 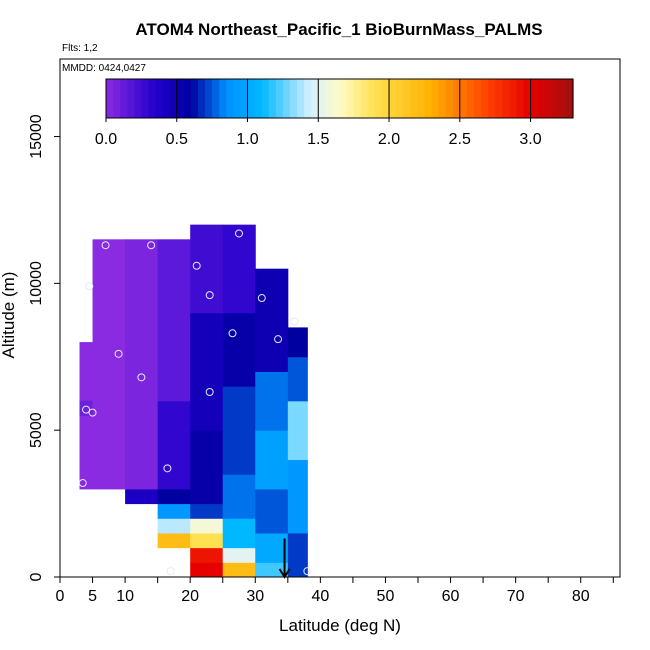 What do you see at coordinates (389, 139) in the screenshot?
I see `colorbar-tick-label: 2.0` at bounding box center [389, 139].